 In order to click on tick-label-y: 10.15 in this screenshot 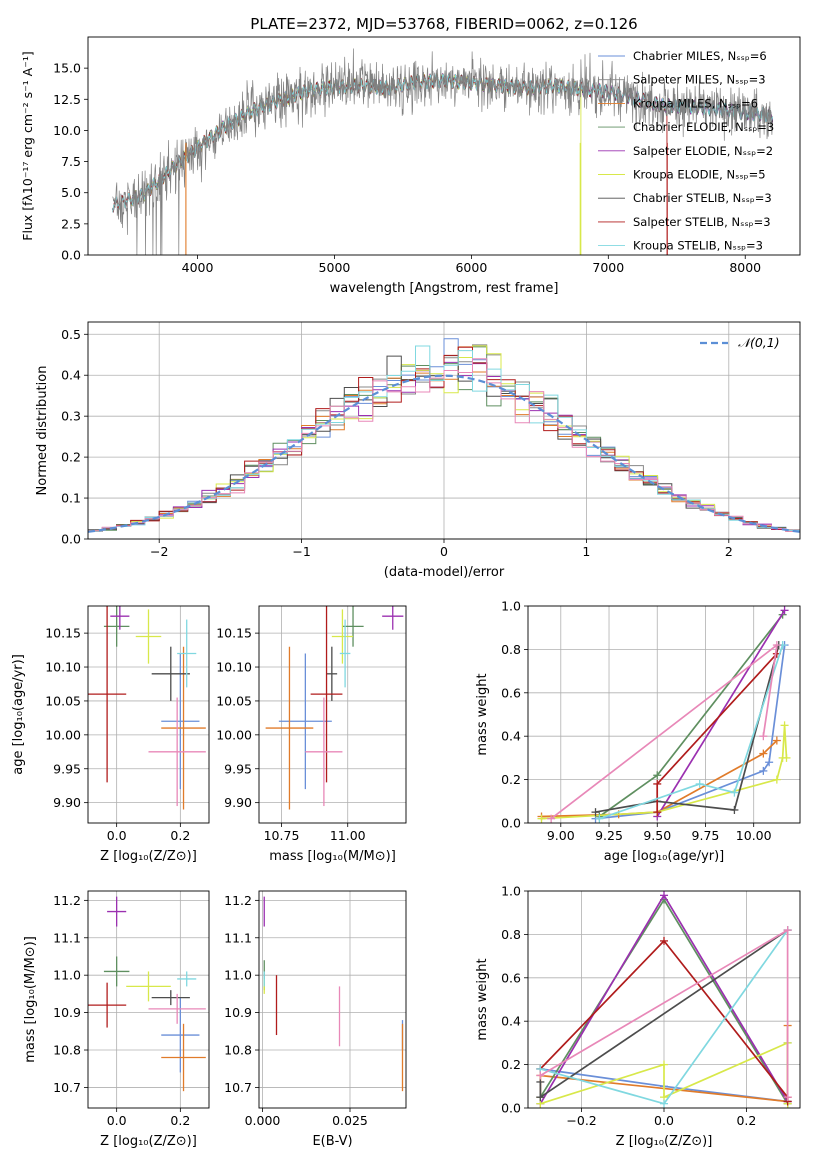, I will do `click(63, 633)`.